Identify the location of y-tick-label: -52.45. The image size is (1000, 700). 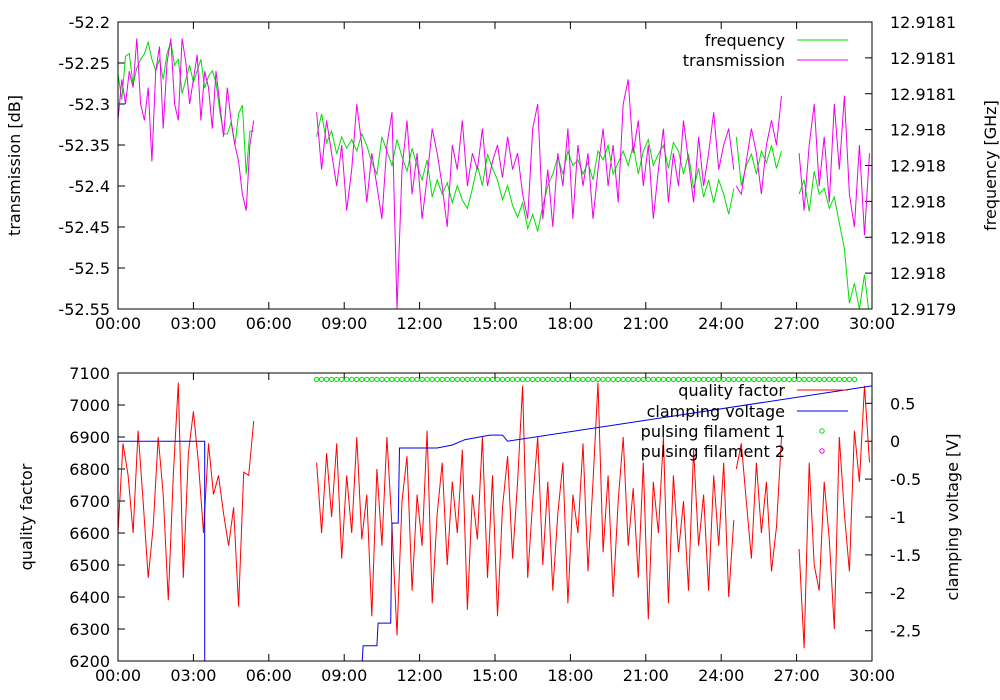
(84, 227).